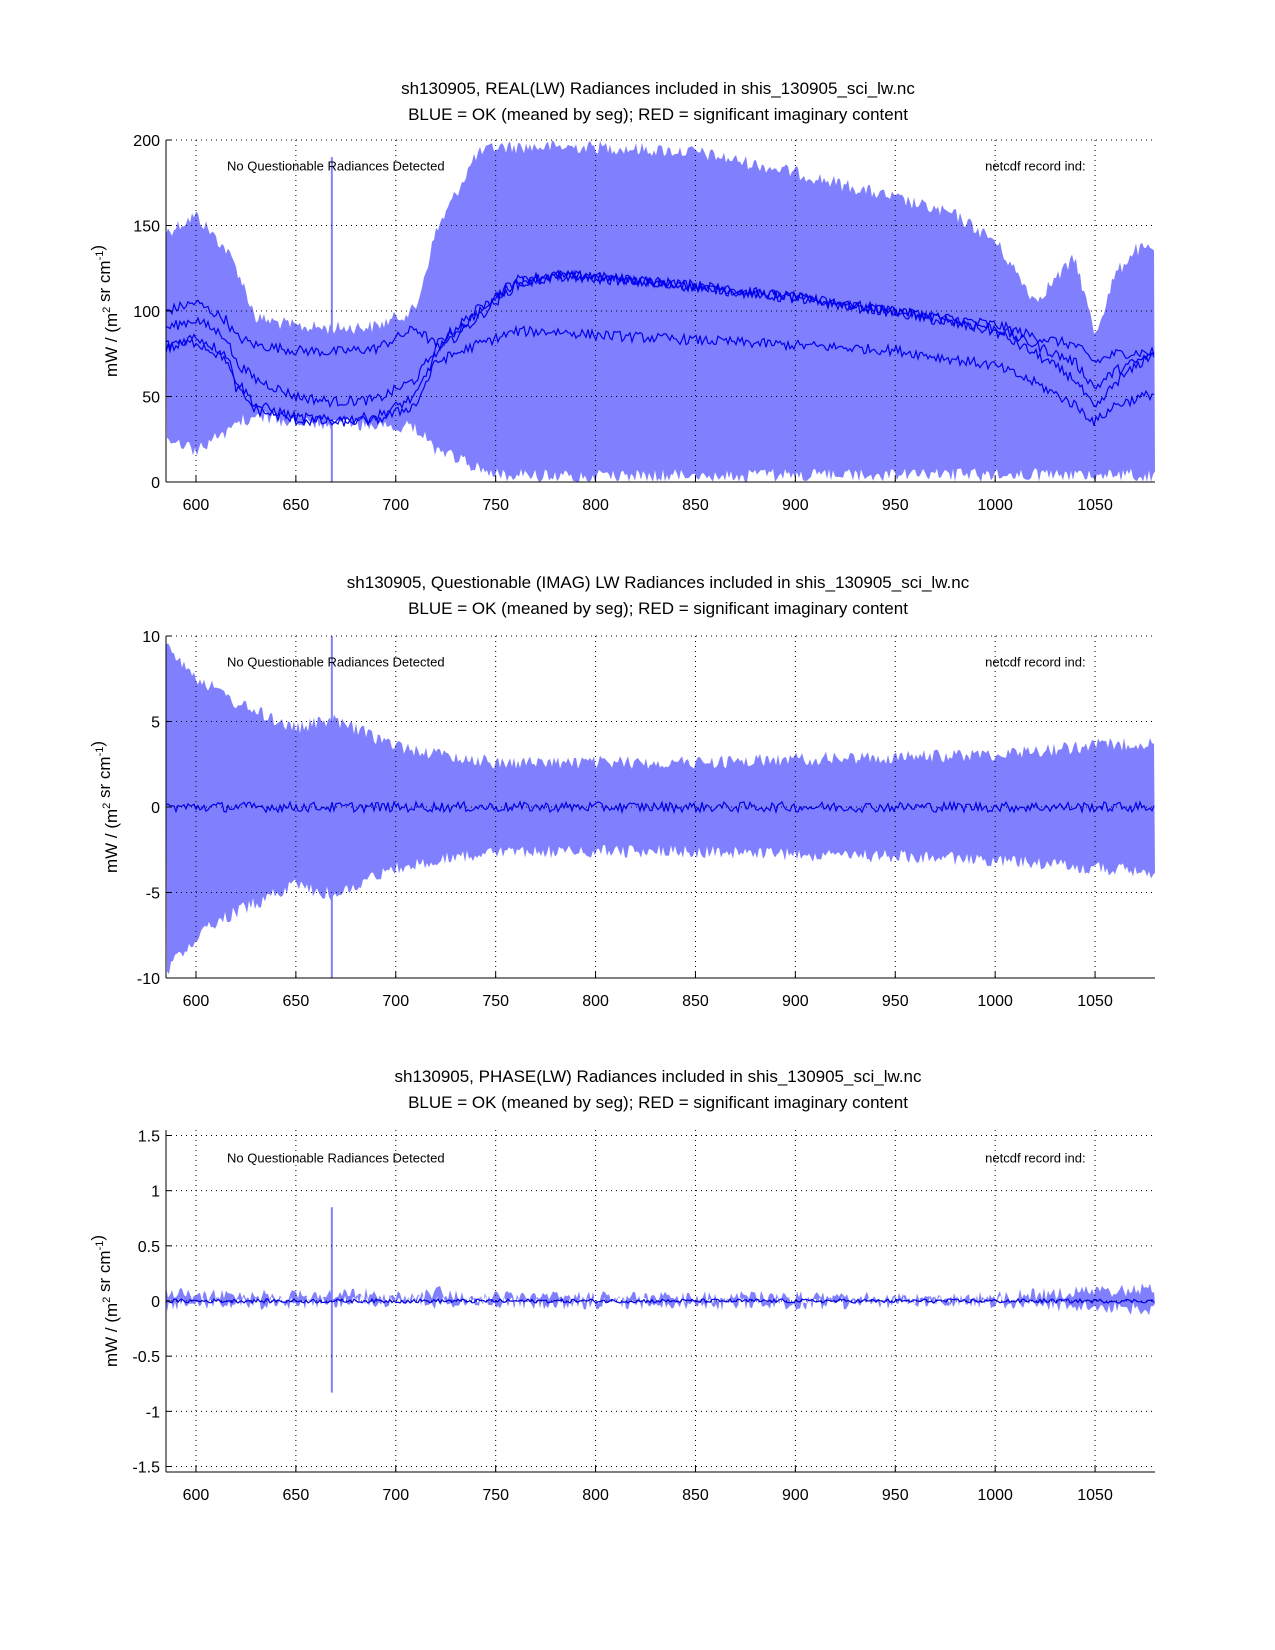 The image size is (1275, 1650). I want to click on y-tick-label: -0.5, so click(146, 1357).